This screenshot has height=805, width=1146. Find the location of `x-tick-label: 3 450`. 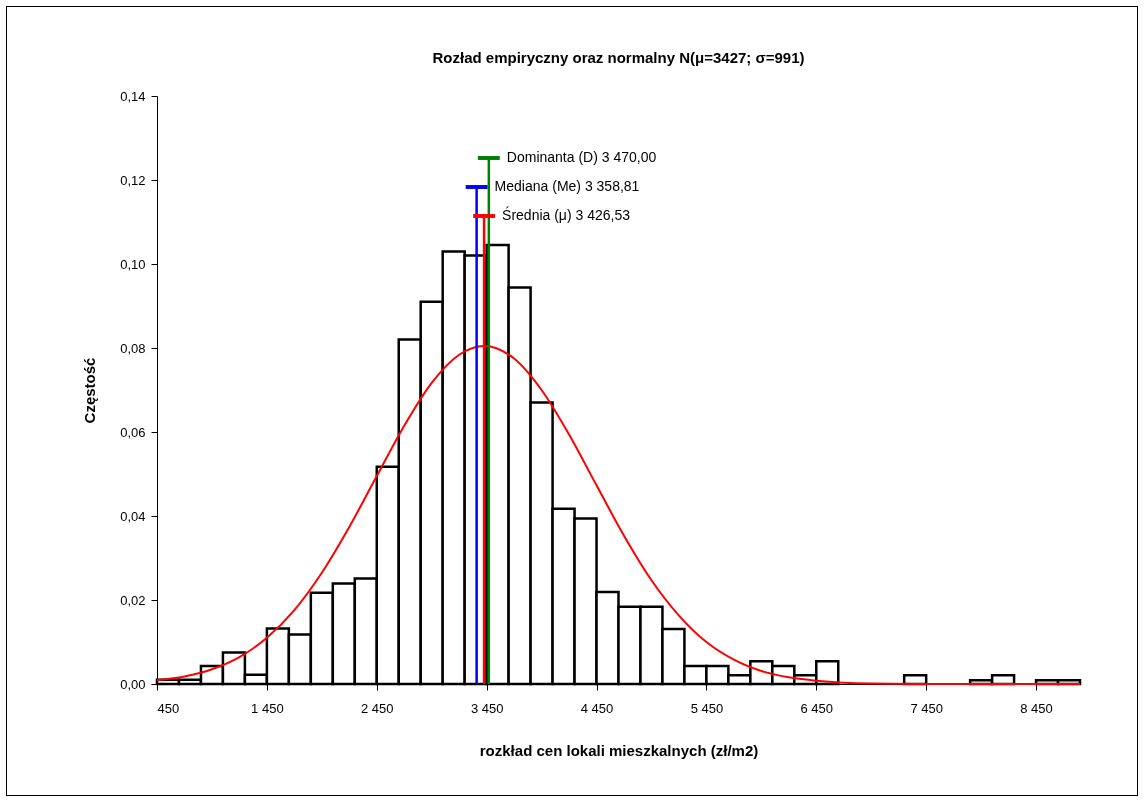

x-tick-label: 3 450 is located at coordinates (487, 708).